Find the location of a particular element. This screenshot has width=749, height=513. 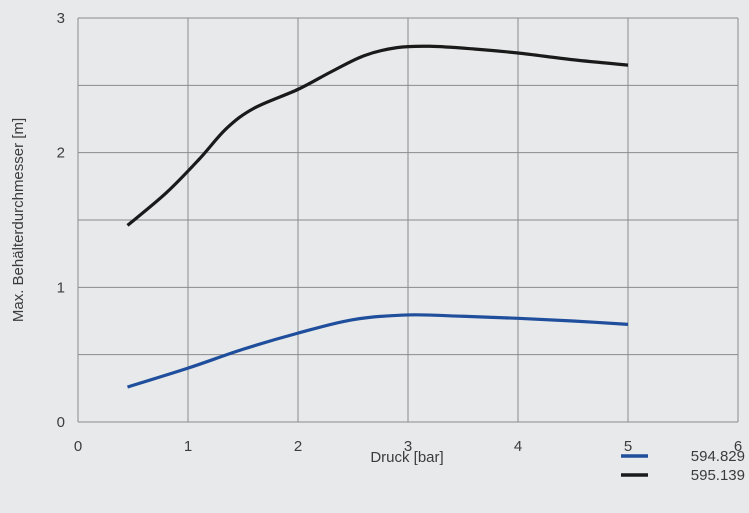

legend-label: 595.139 is located at coordinates (718, 475).